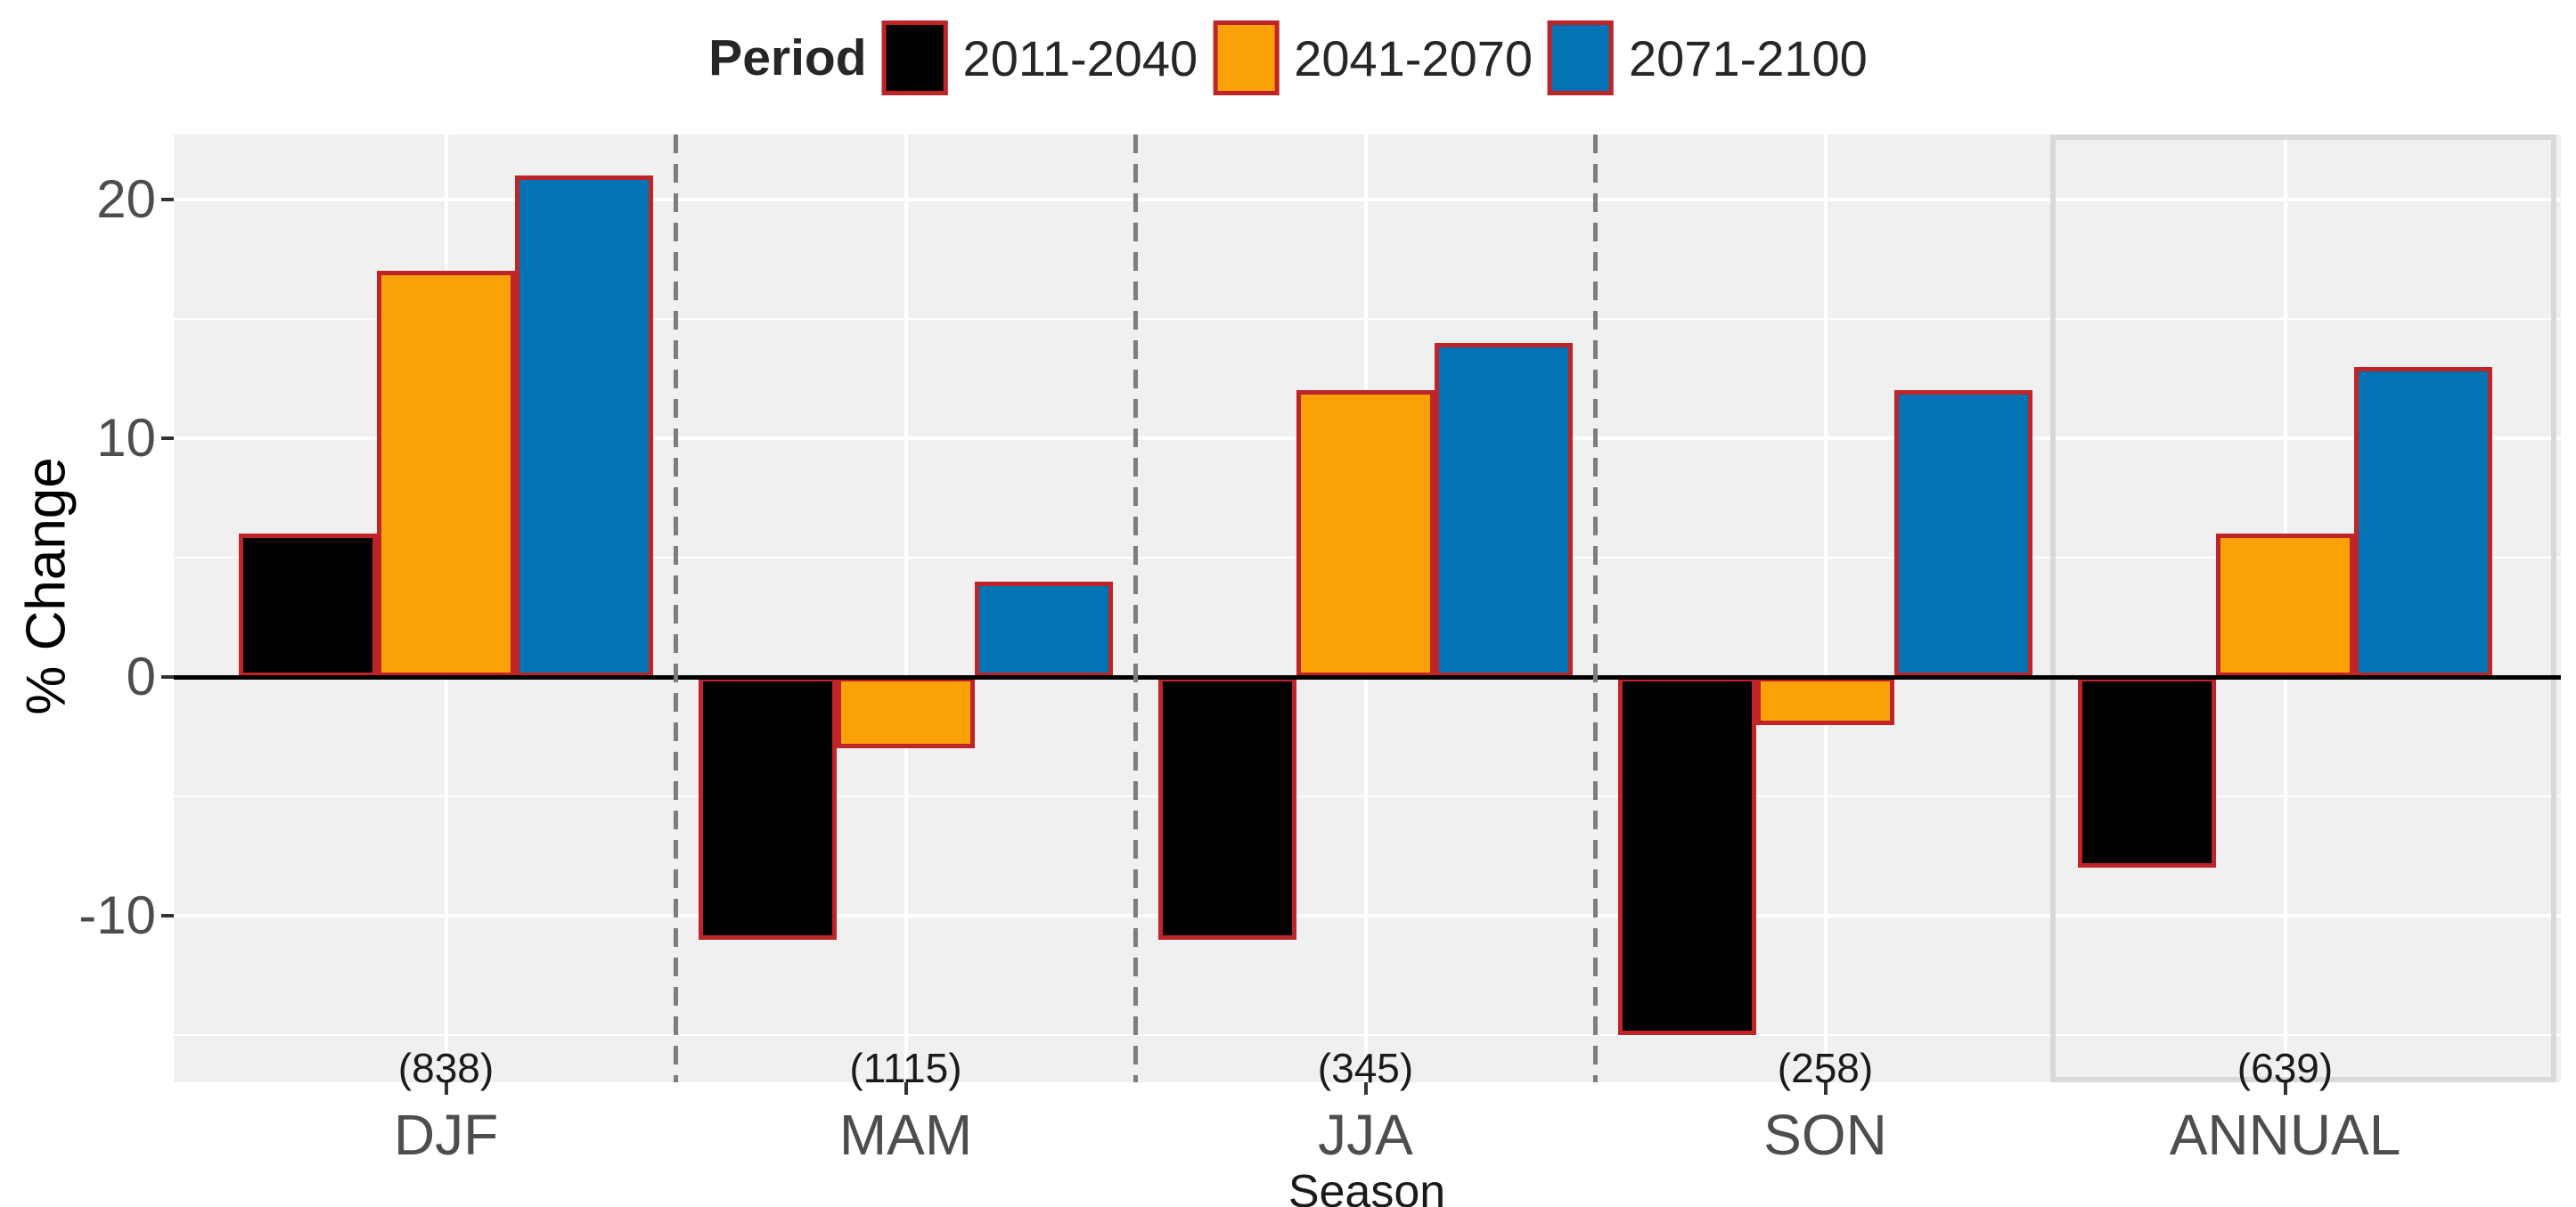  Describe the element at coordinates (1288, 58) in the screenshot. I see `legend: Period 2011-2040 2041-2070 2071-2100` at that location.